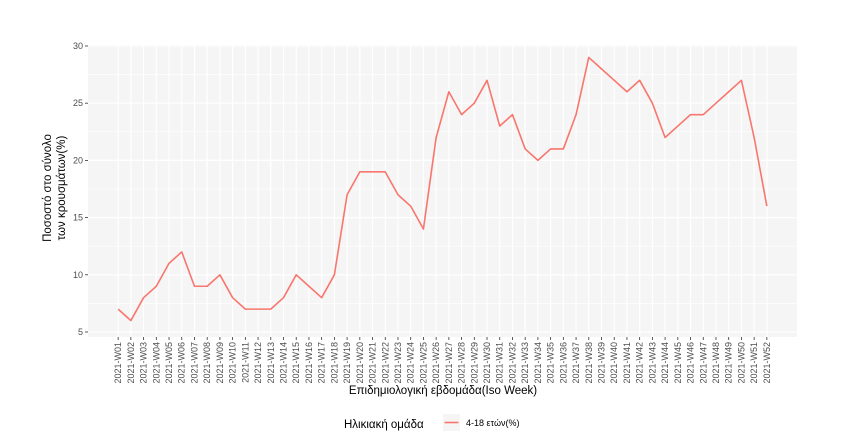 This screenshot has width=847, height=447. Describe the element at coordinates (538, 363) in the screenshot. I see `x-tick-label: 2021-W34` at that location.